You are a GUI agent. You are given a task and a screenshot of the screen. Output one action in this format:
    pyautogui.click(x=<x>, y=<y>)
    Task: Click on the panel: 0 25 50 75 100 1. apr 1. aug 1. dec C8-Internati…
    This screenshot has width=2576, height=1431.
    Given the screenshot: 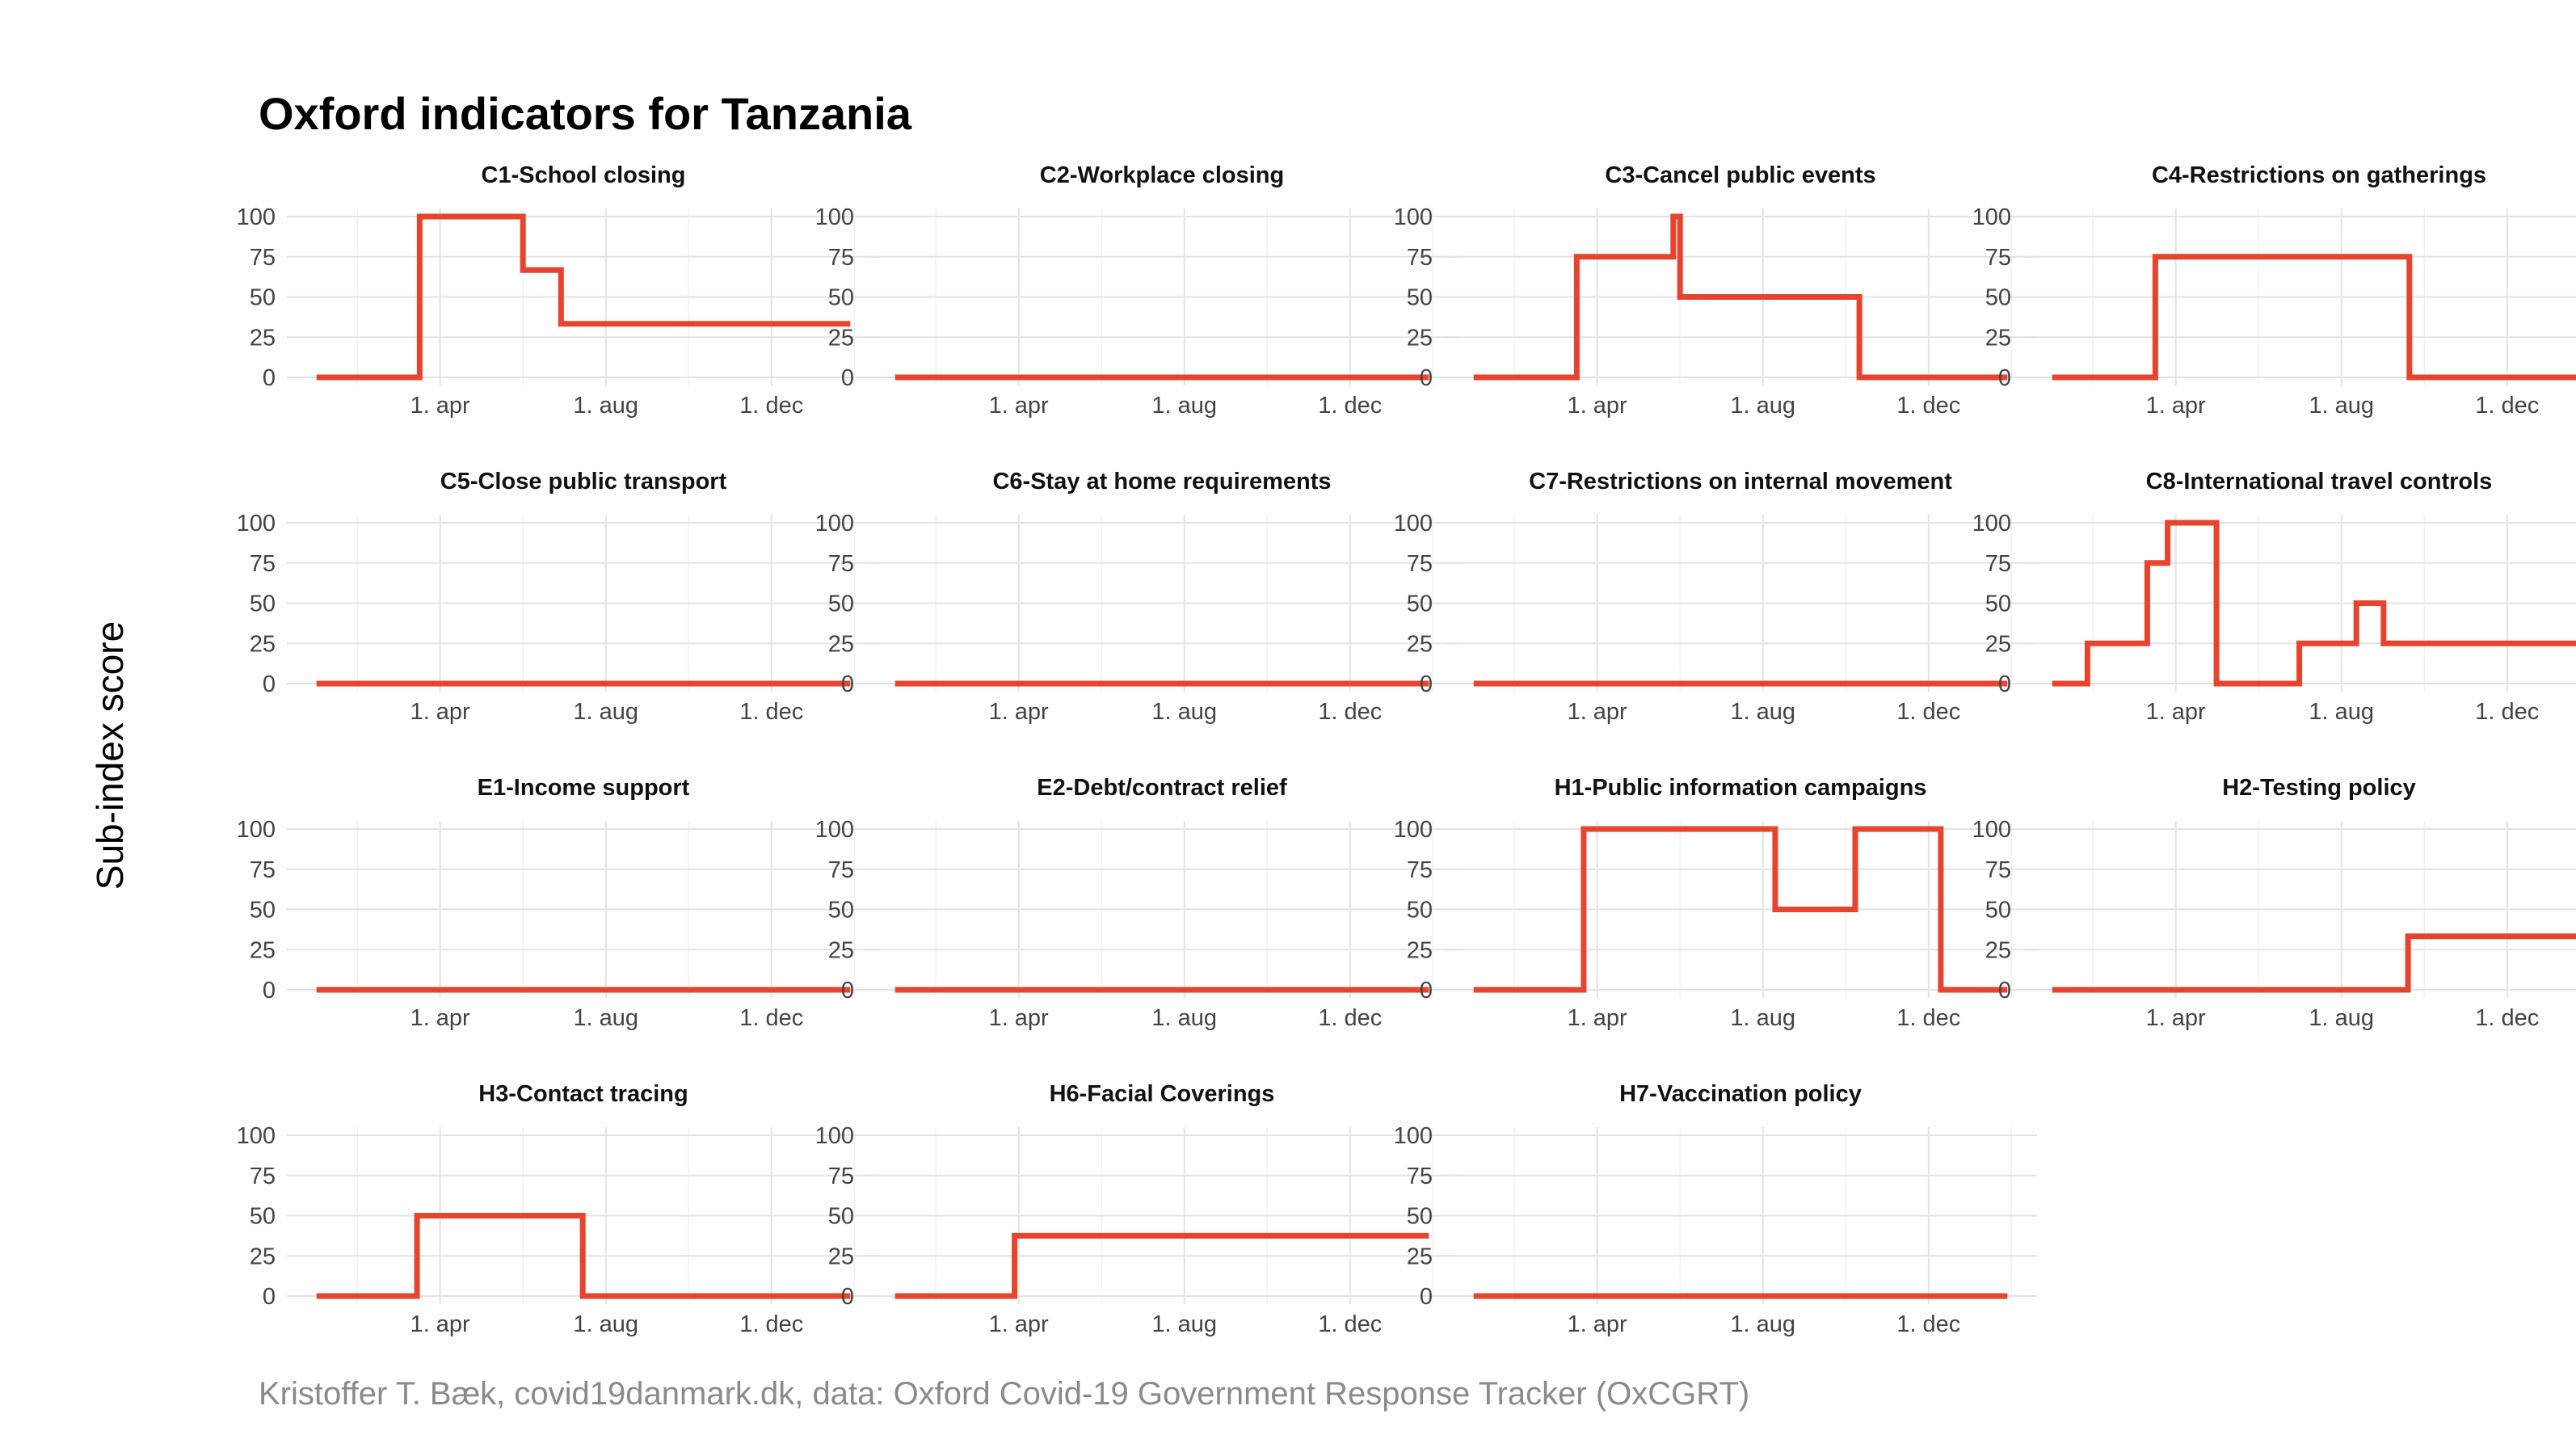 What is the action you would take?
    pyautogui.click(x=2274, y=597)
    